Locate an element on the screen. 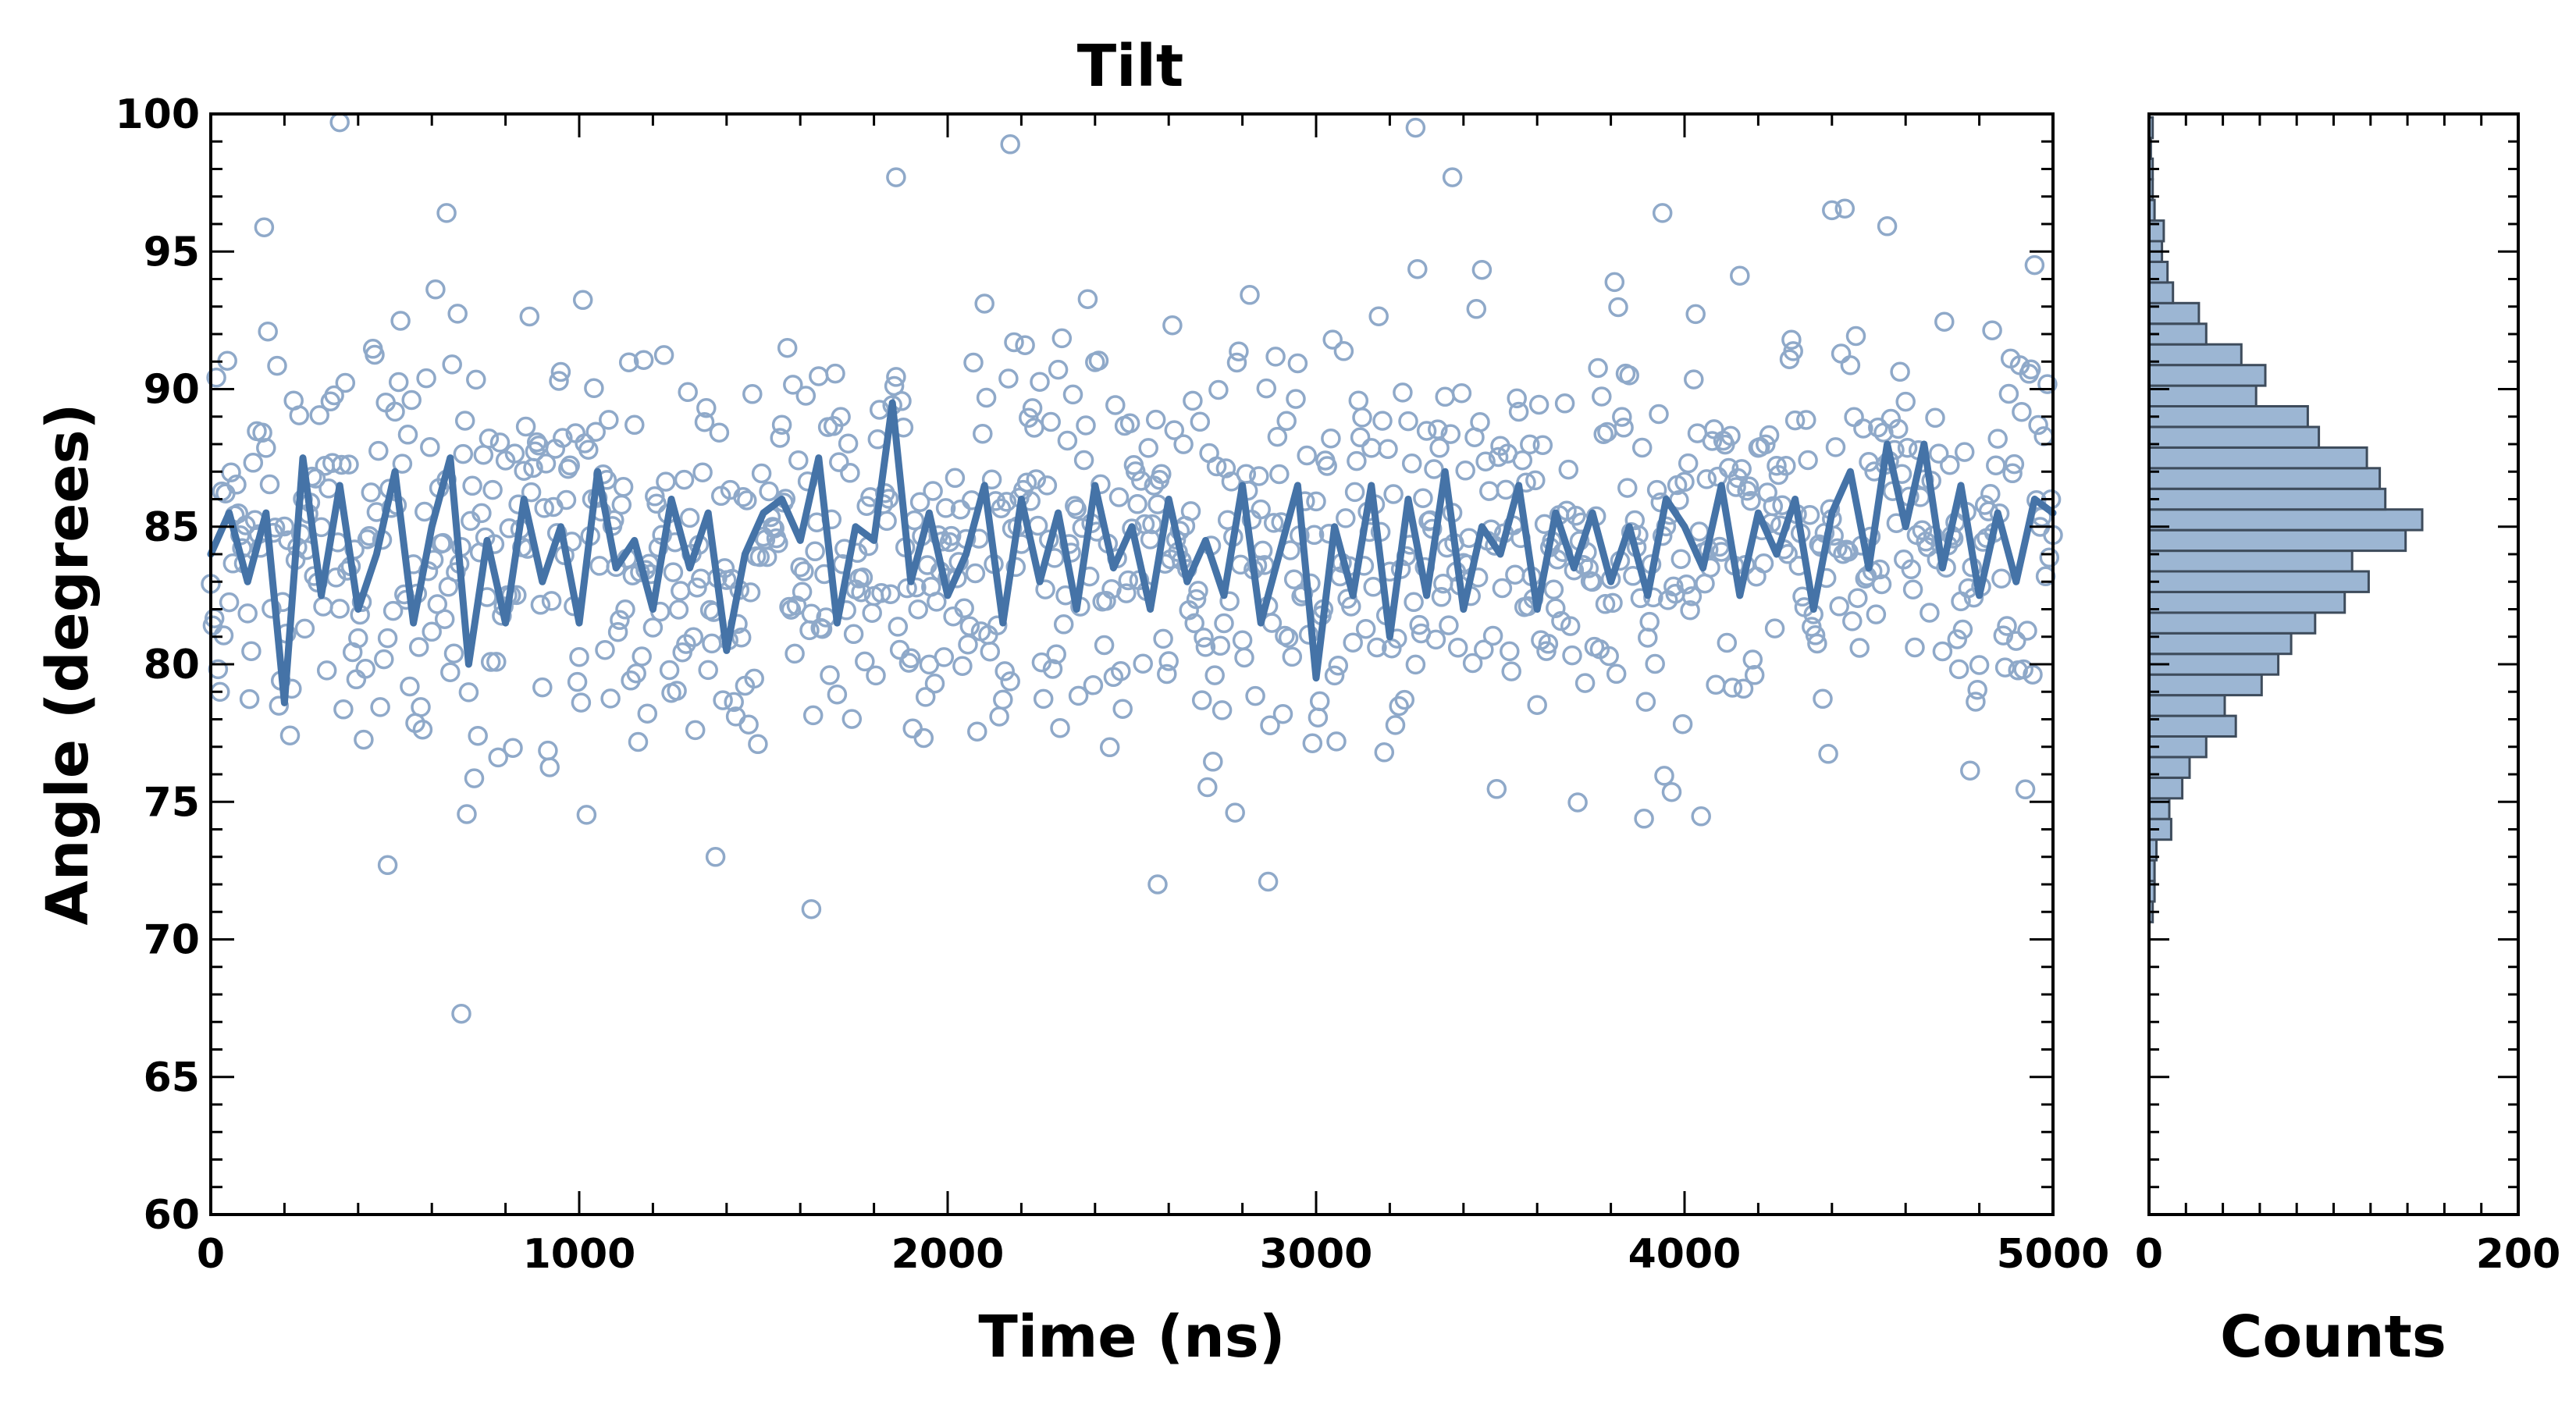 This screenshot has height=1405, width=2576. chart-title: Tilt is located at coordinates (1130, 67).